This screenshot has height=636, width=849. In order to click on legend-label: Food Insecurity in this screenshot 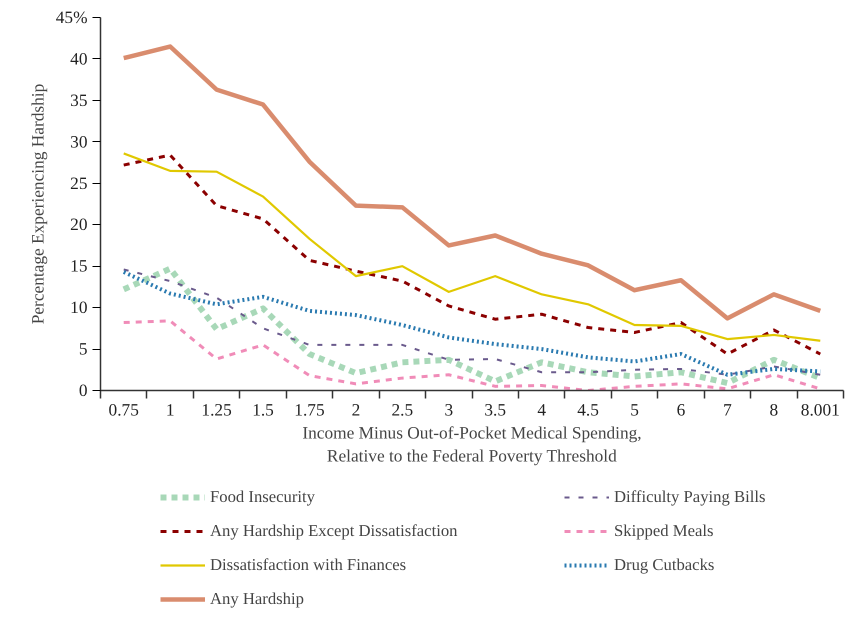, I will do `click(263, 497)`.